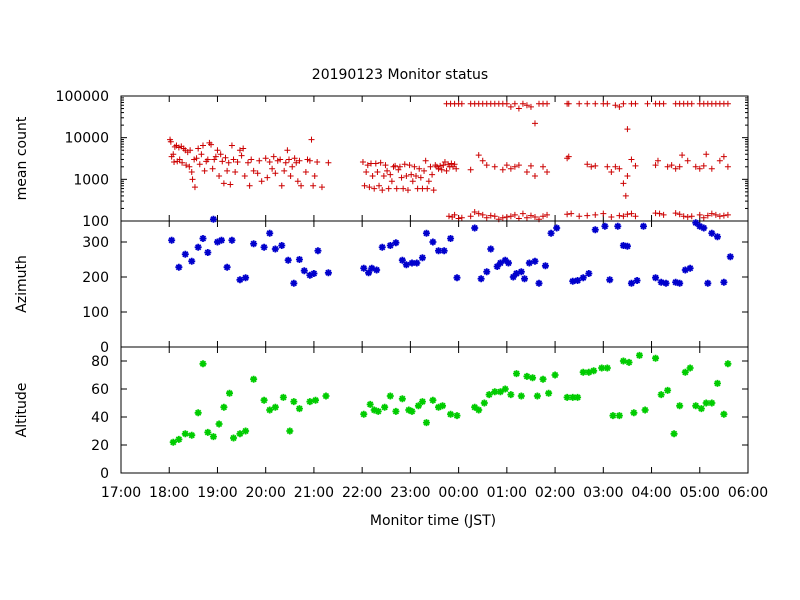 The width and height of the screenshot is (800, 600). What do you see at coordinates (400, 75) in the screenshot?
I see `chart-title: 20190123 Monitor status` at bounding box center [400, 75].